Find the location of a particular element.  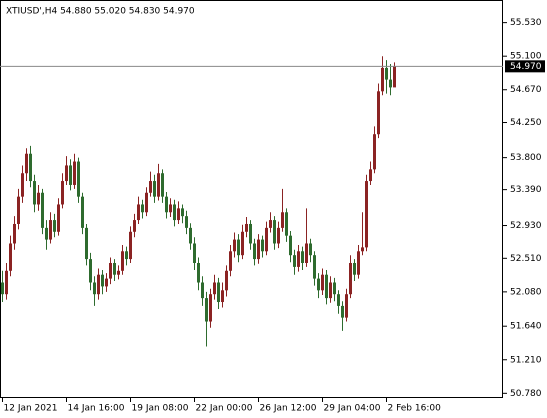

x-tick-label: 22 Jan 00:00 is located at coordinates (224, 409).